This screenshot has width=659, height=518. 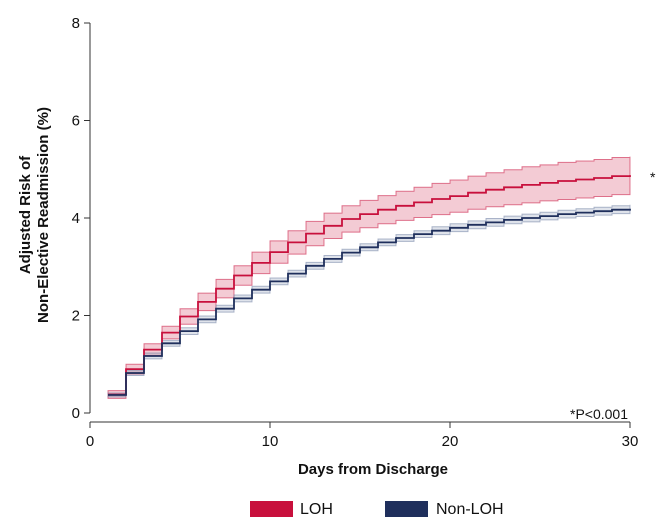 I want to click on y-axis-ticks: 0 2 4 6 8, so click(x=81, y=218).